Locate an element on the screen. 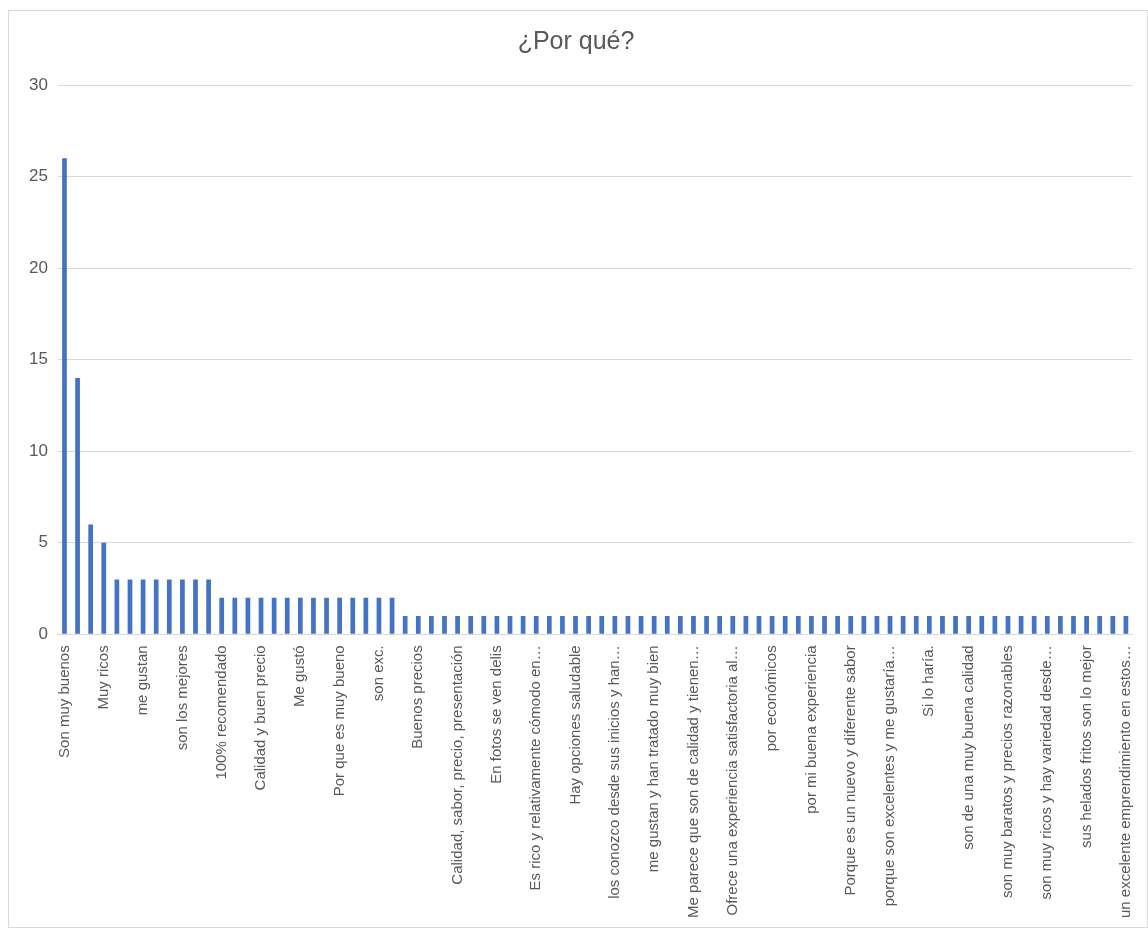 This screenshot has height=928, width=1148. y-tick-label: 0 is located at coordinates (43, 634).